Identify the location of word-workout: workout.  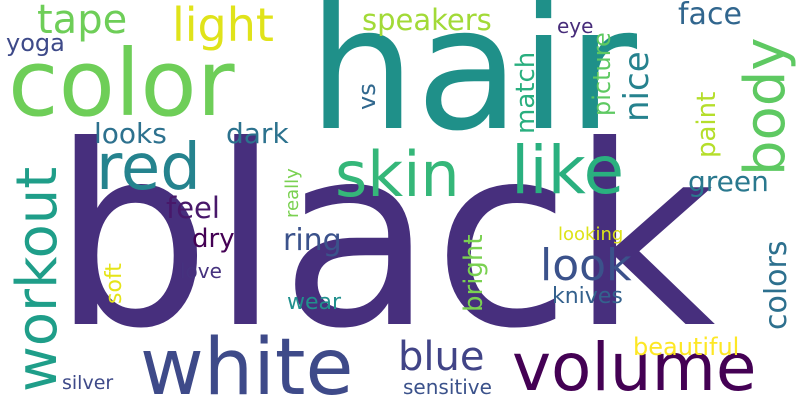
(37, 279).